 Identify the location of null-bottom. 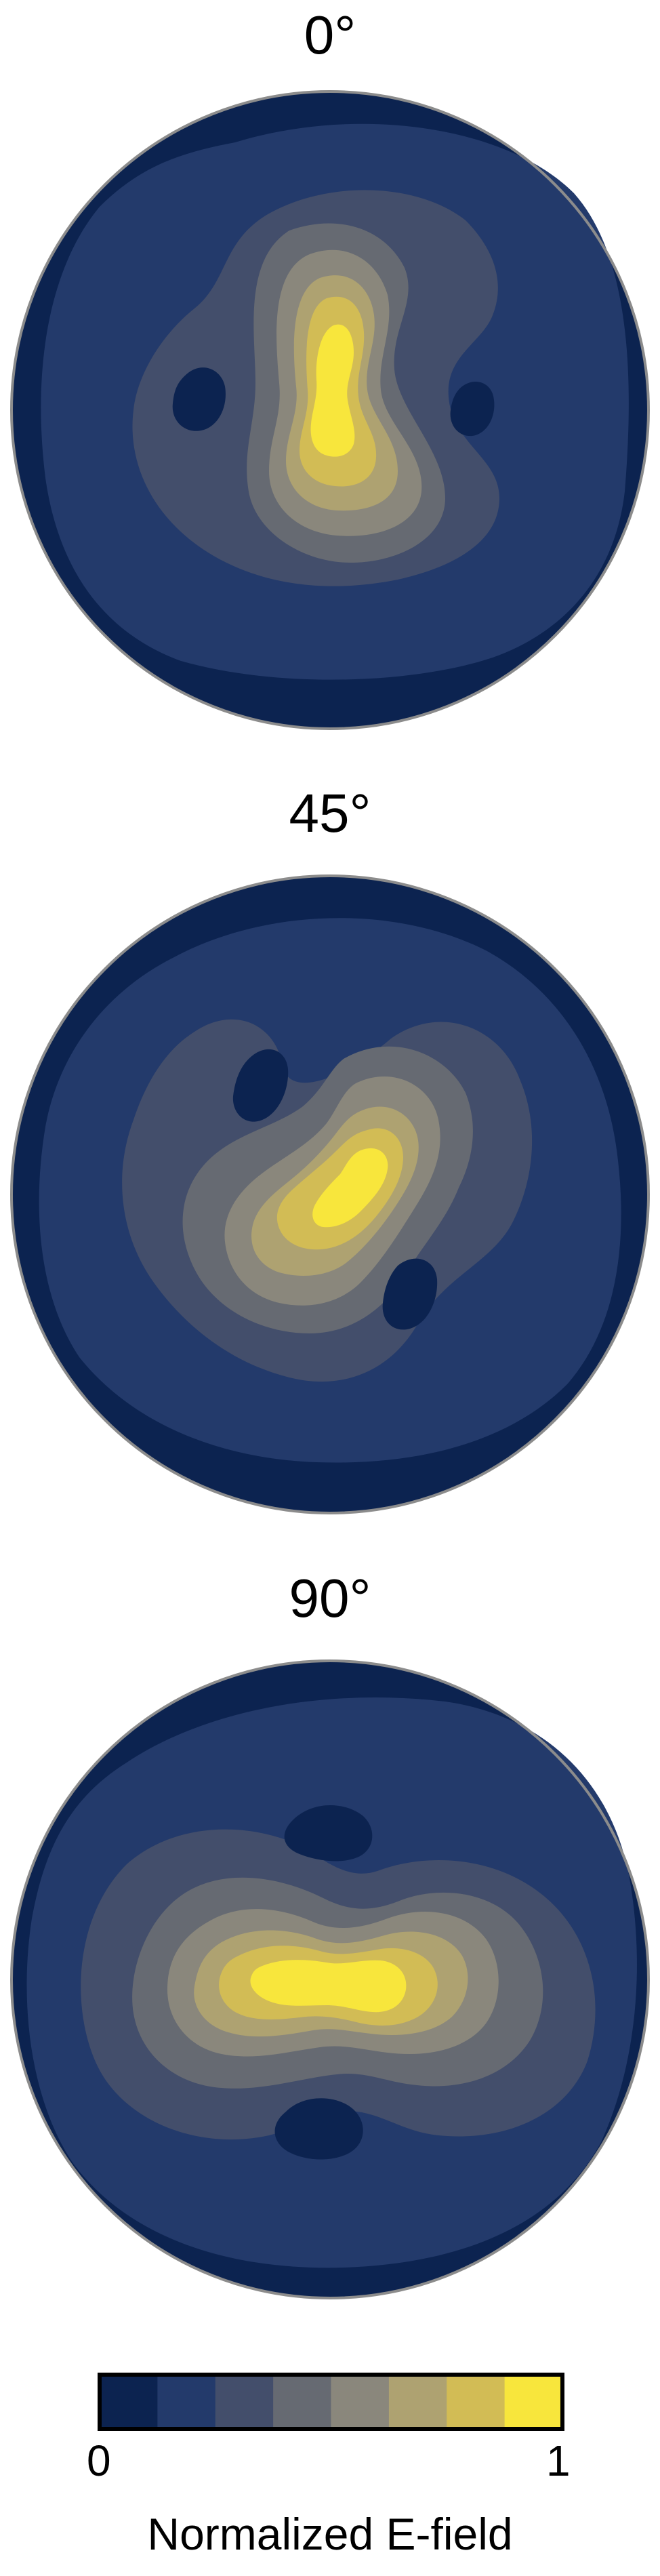
(319, 2129).